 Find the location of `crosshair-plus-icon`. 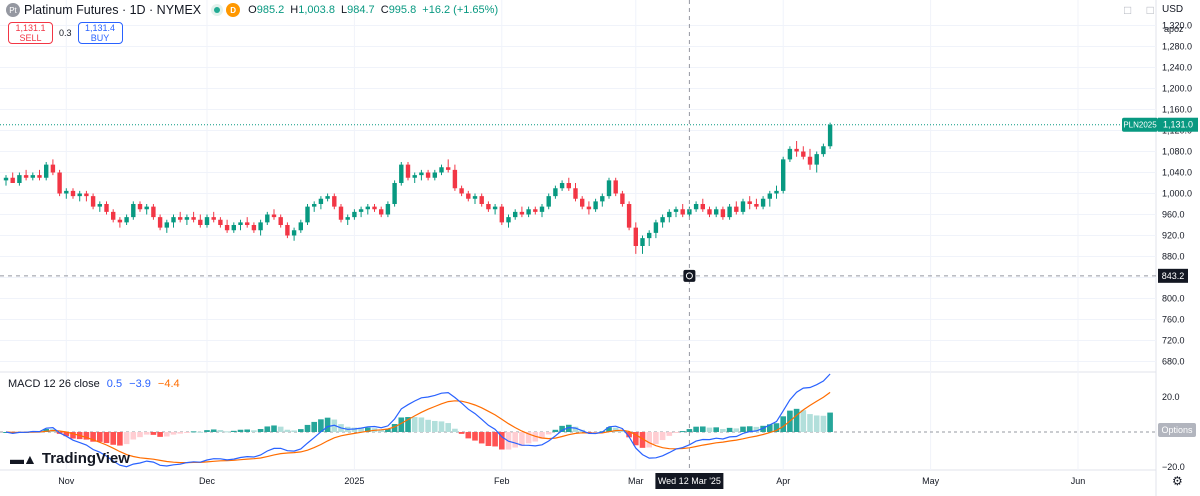

crosshair-plus-icon is located at coordinates (689, 275).